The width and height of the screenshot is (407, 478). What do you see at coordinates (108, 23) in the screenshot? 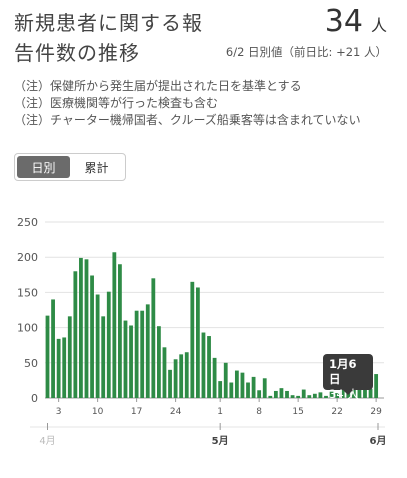
I see `title-line-1: 新規患者に関する報` at bounding box center [108, 23].